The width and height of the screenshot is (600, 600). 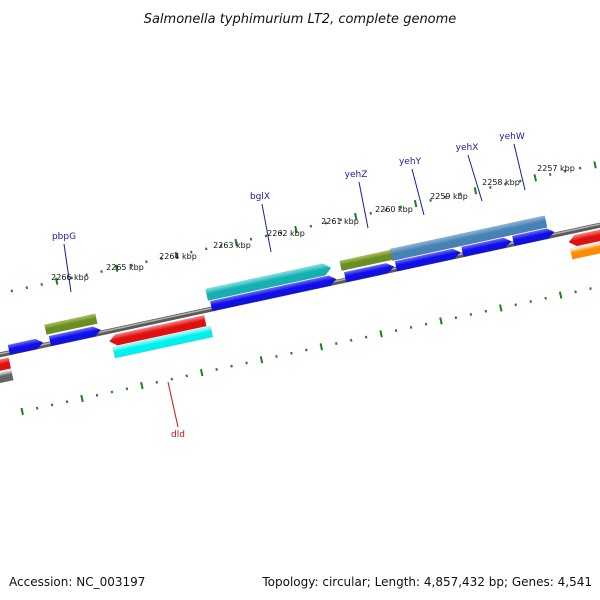 I want to click on tick-label: 2261 kbp, so click(x=340, y=221).